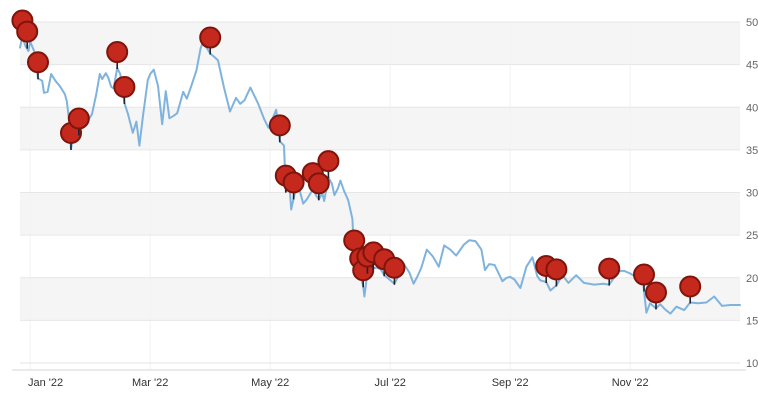 Image resolution: width=758 pixels, height=401 pixels. I want to click on x-axis-label: Nov '22, so click(630, 383).